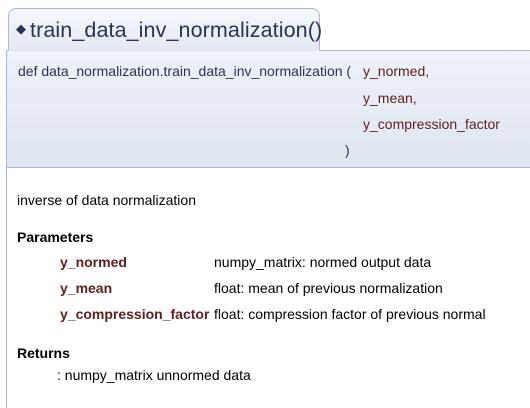  Describe the element at coordinates (347, 150) in the screenshot. I see `prototype-close-paren: )` at that location.